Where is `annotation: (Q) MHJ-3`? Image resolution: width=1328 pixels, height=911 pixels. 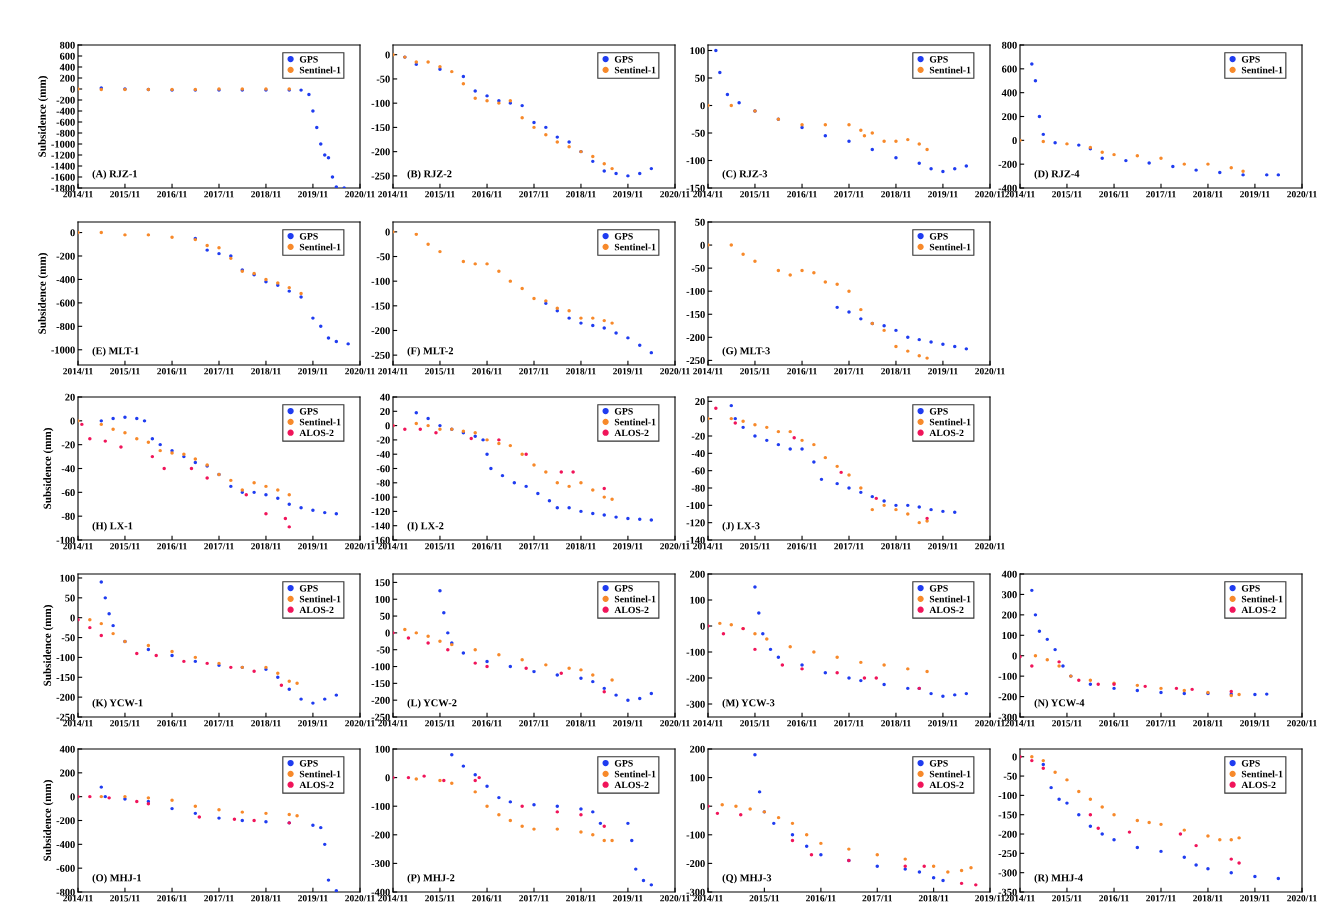
annotation: (Q) MHJ-3 is located at coordinates (747, 878).